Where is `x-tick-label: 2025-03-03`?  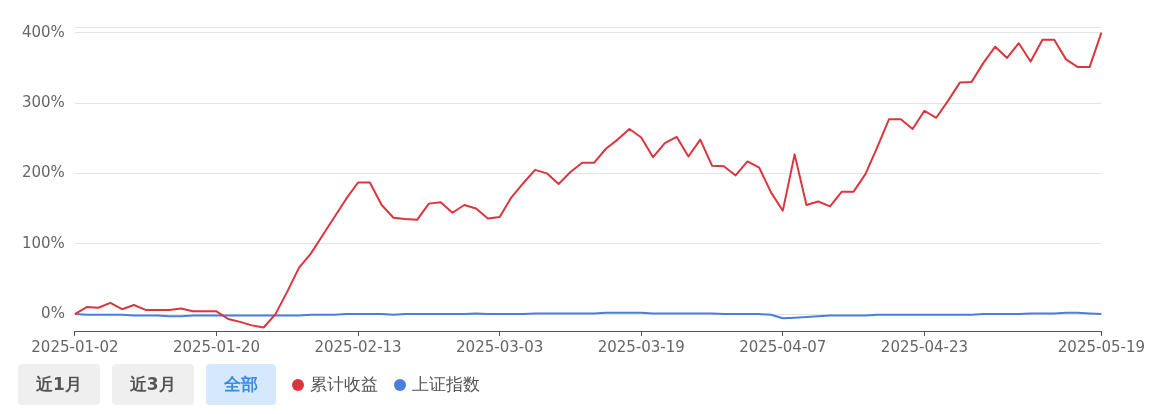
x-tick-label: 2025-03-03 is located at coordinates (500, 346).